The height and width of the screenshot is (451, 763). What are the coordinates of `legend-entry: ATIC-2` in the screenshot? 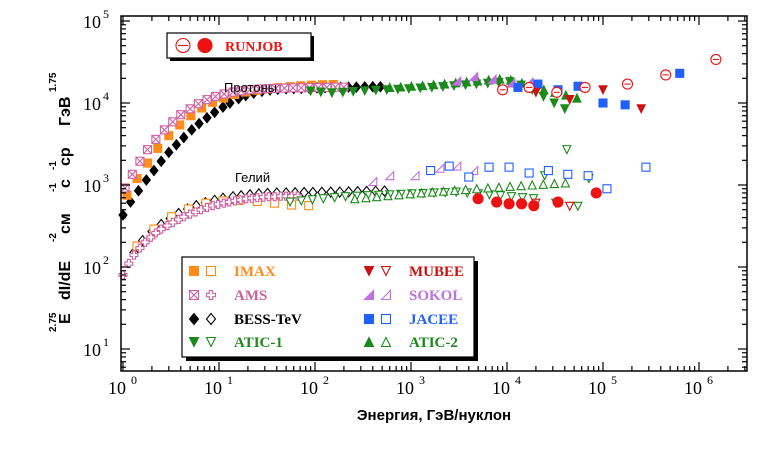 It's located at (410, 343).